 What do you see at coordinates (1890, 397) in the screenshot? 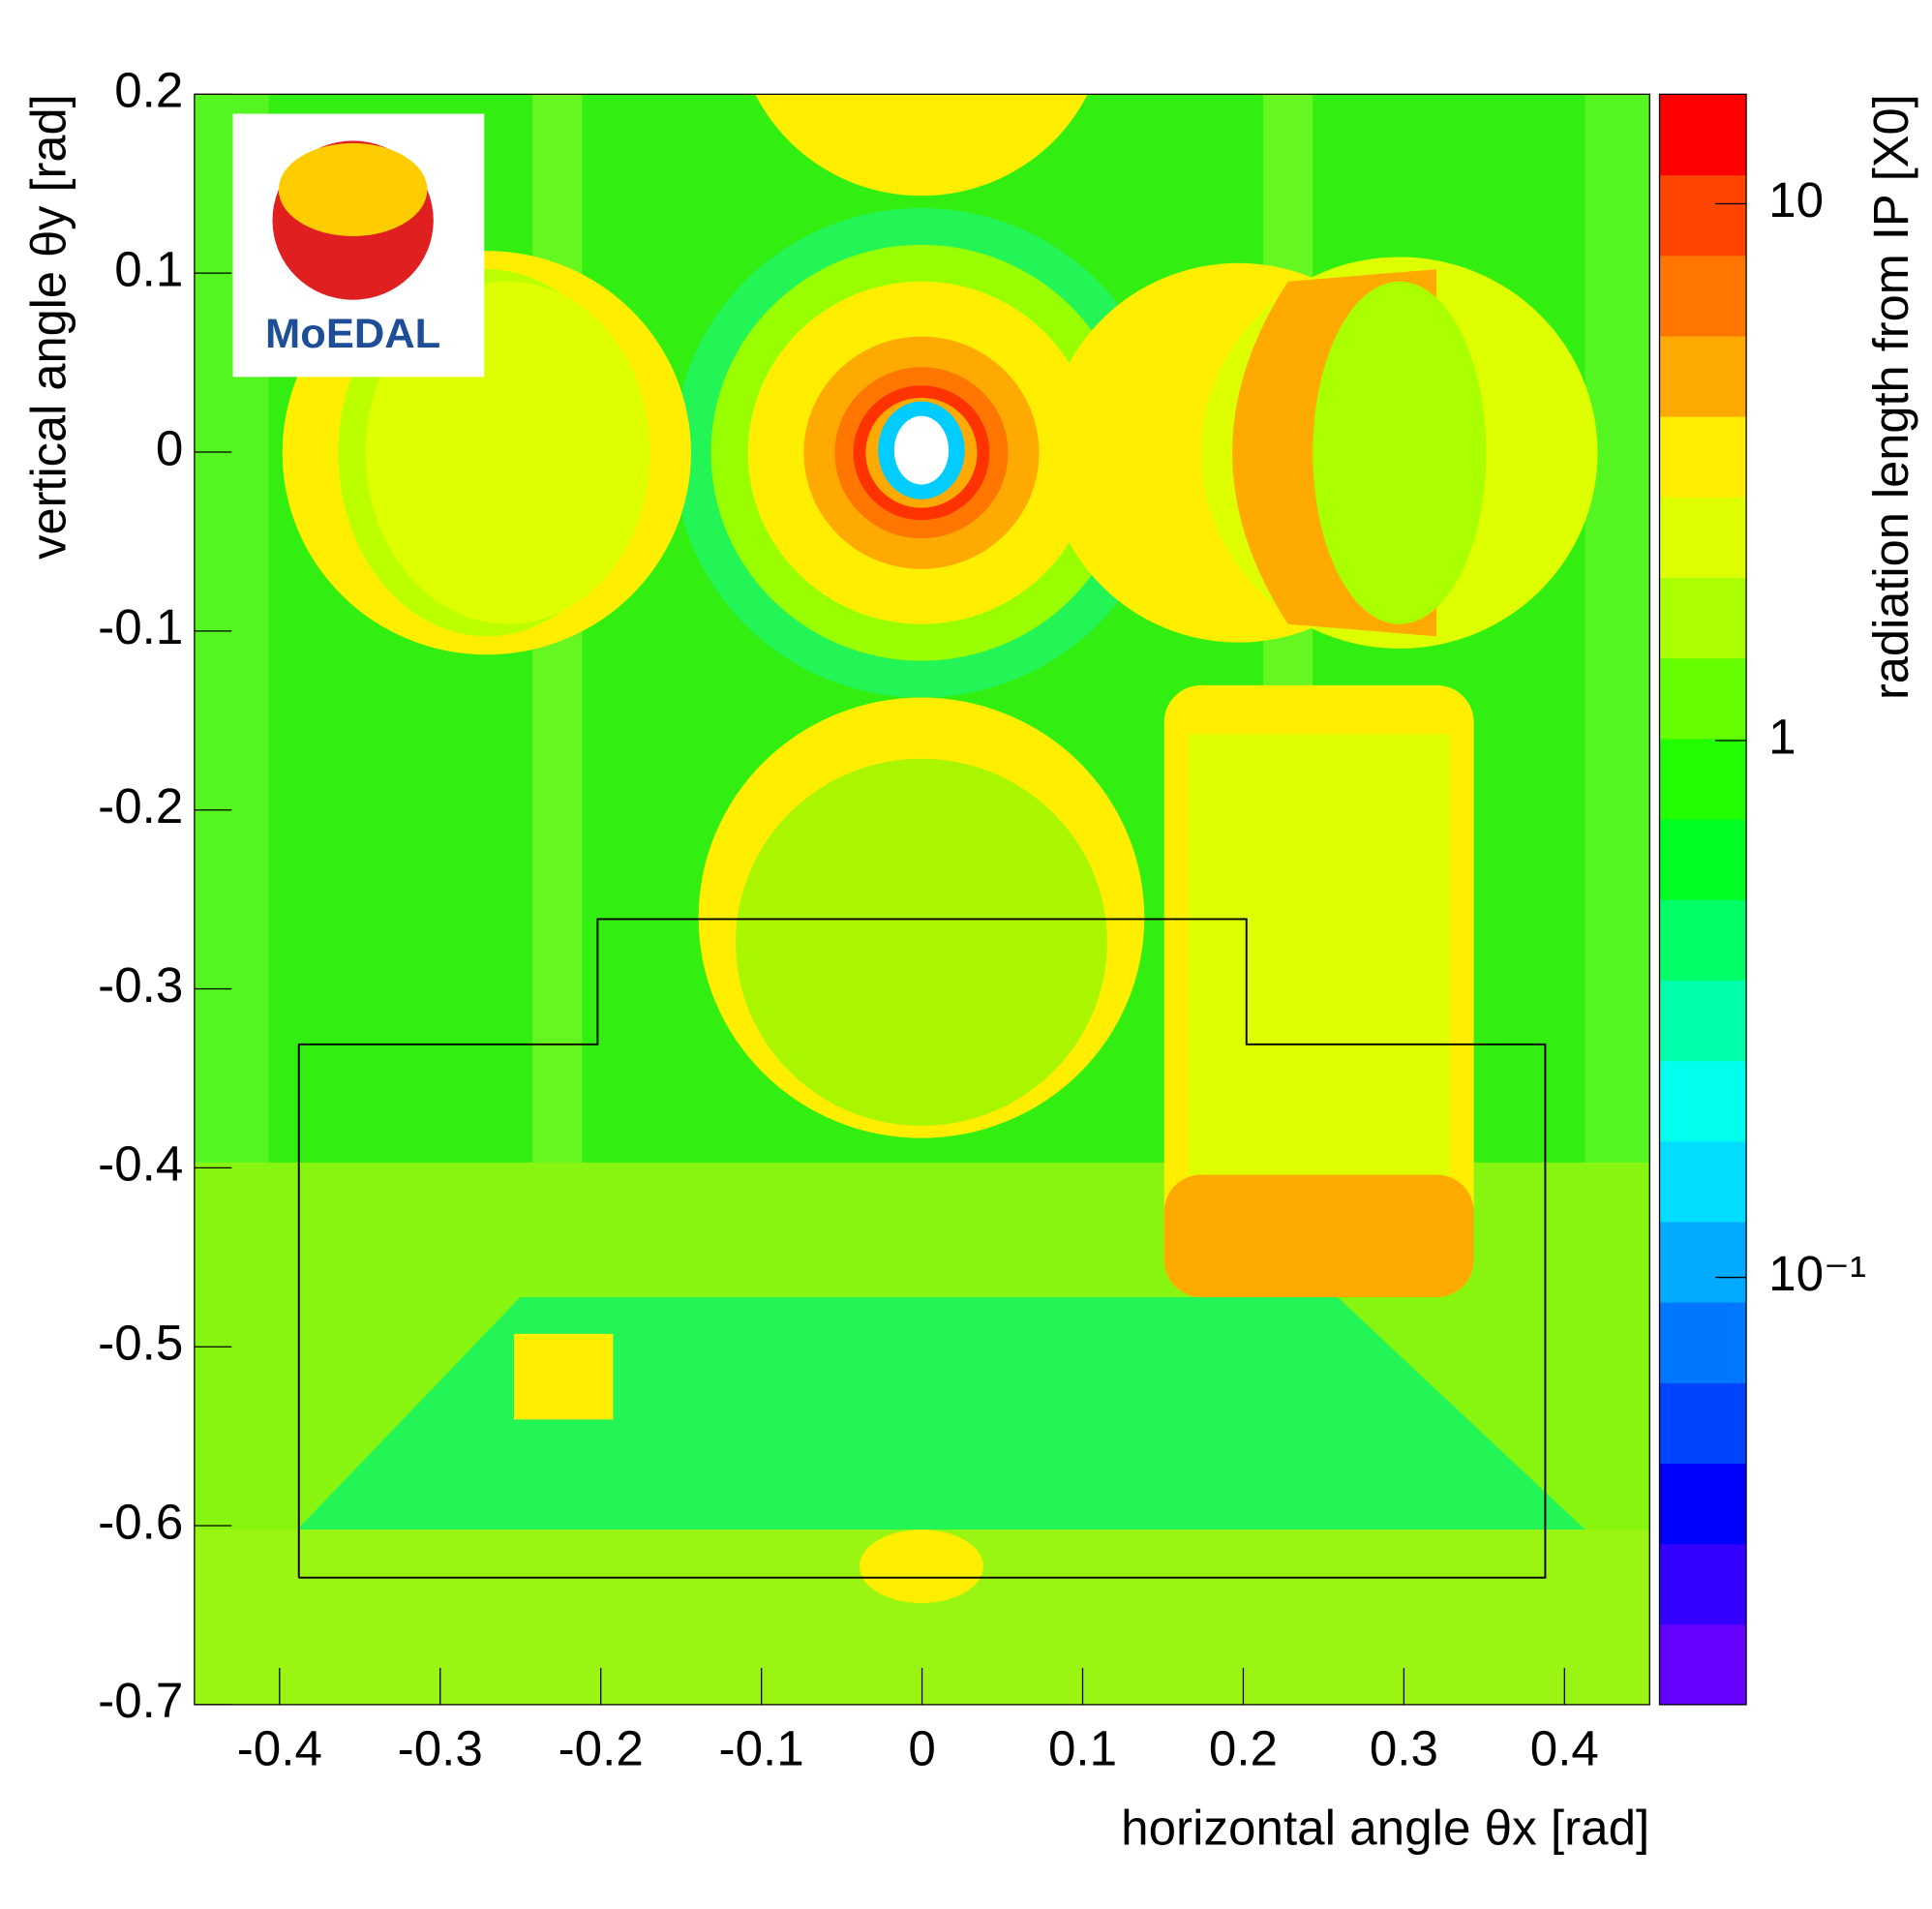
I see `colorbar-title: radiation length from IP [X0]` at bounding box center [1890, 397].